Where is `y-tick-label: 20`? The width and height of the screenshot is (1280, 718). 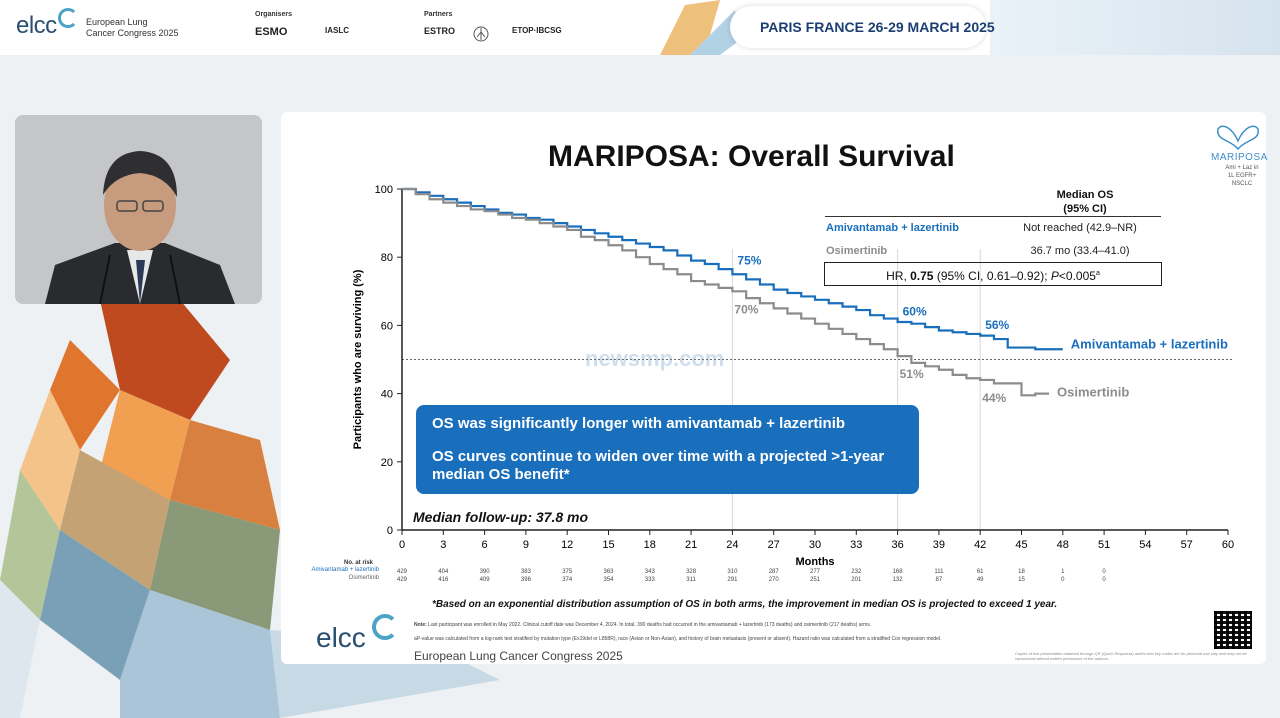 y-tick-label: 20 is located at coordinates (387, 463).